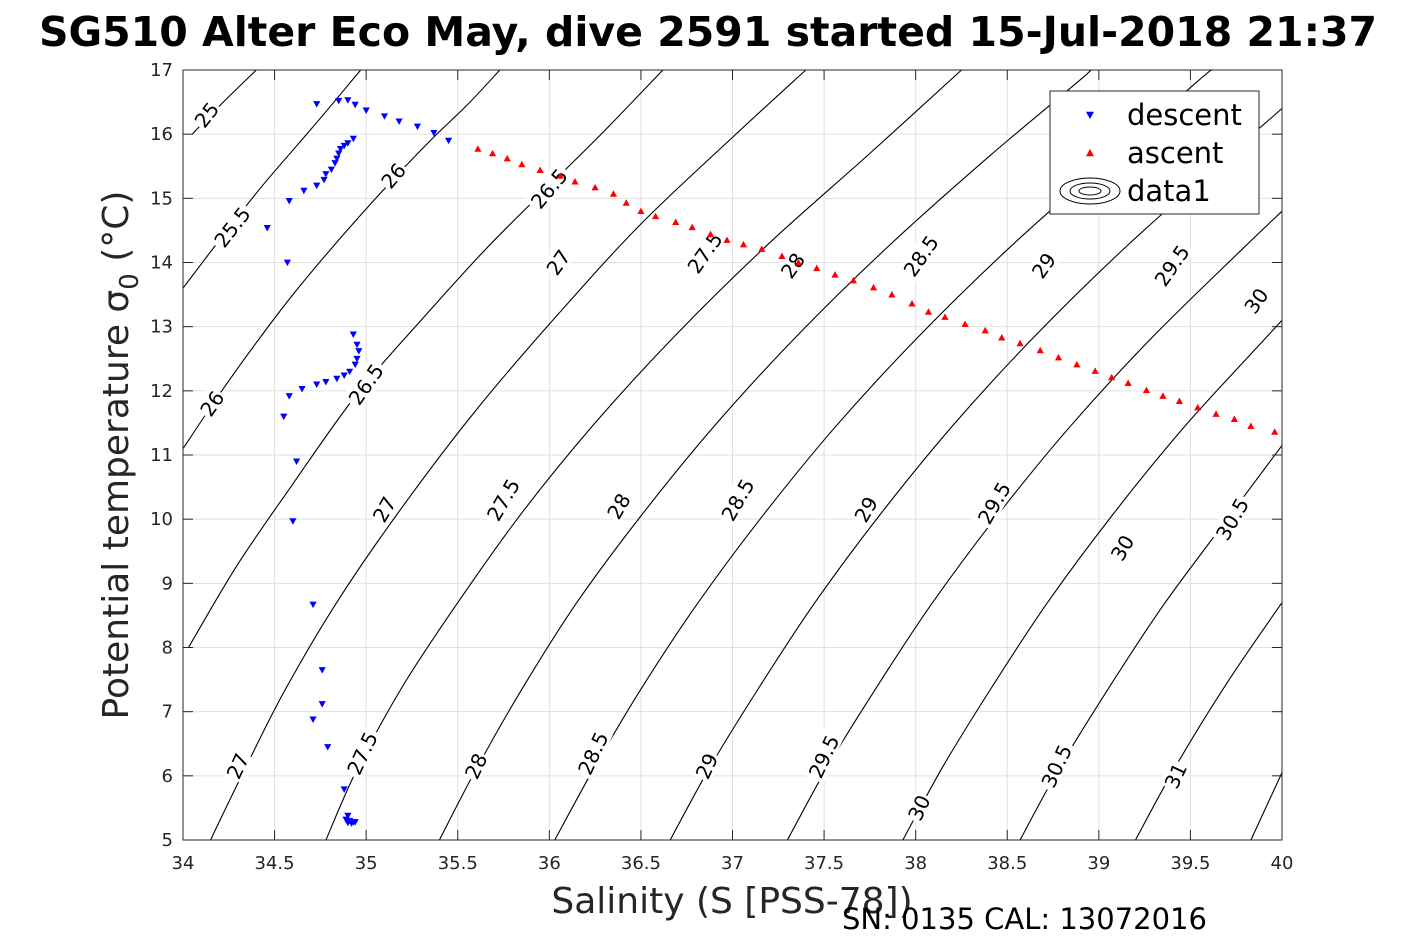 Image resolution: width=1417 pixels, height=945 pixels. Describe the element at coordinates (161, 134) in the screenshot. I see `y-tick-label: 16` at that location.